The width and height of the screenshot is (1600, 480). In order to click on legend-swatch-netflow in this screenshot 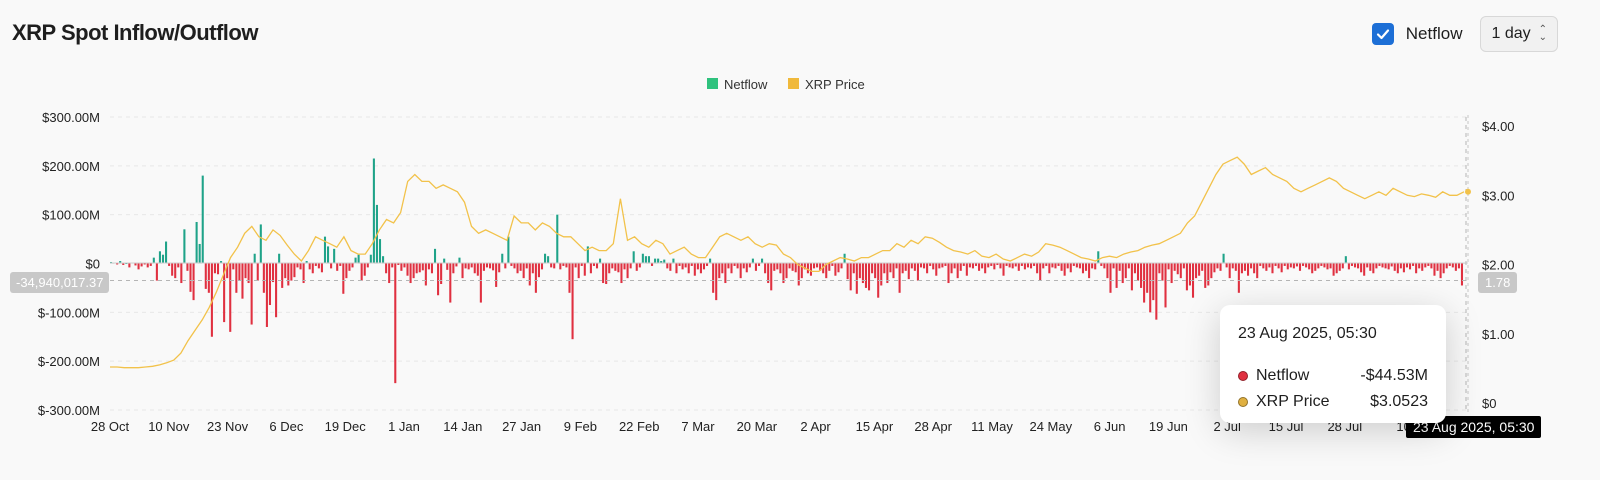, I will do `click(712, 83)`.